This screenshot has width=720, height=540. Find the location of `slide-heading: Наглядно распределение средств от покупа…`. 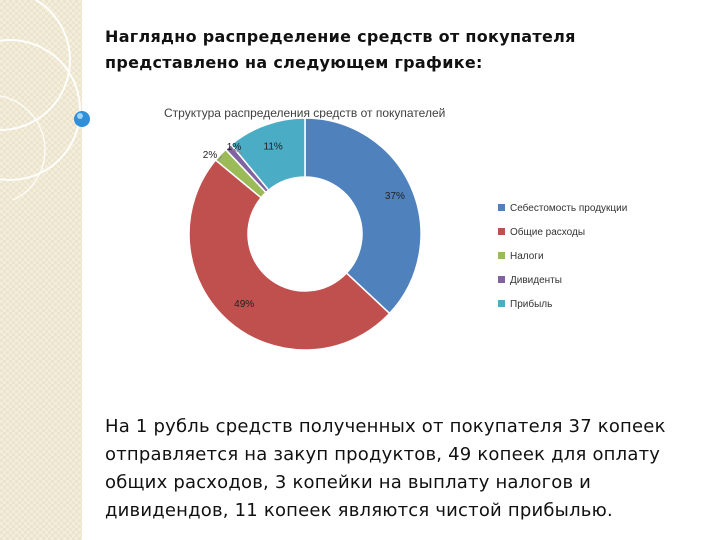

slide-heading: Наглядно распределение средств от покупа… is located at coordinates (340, 49).